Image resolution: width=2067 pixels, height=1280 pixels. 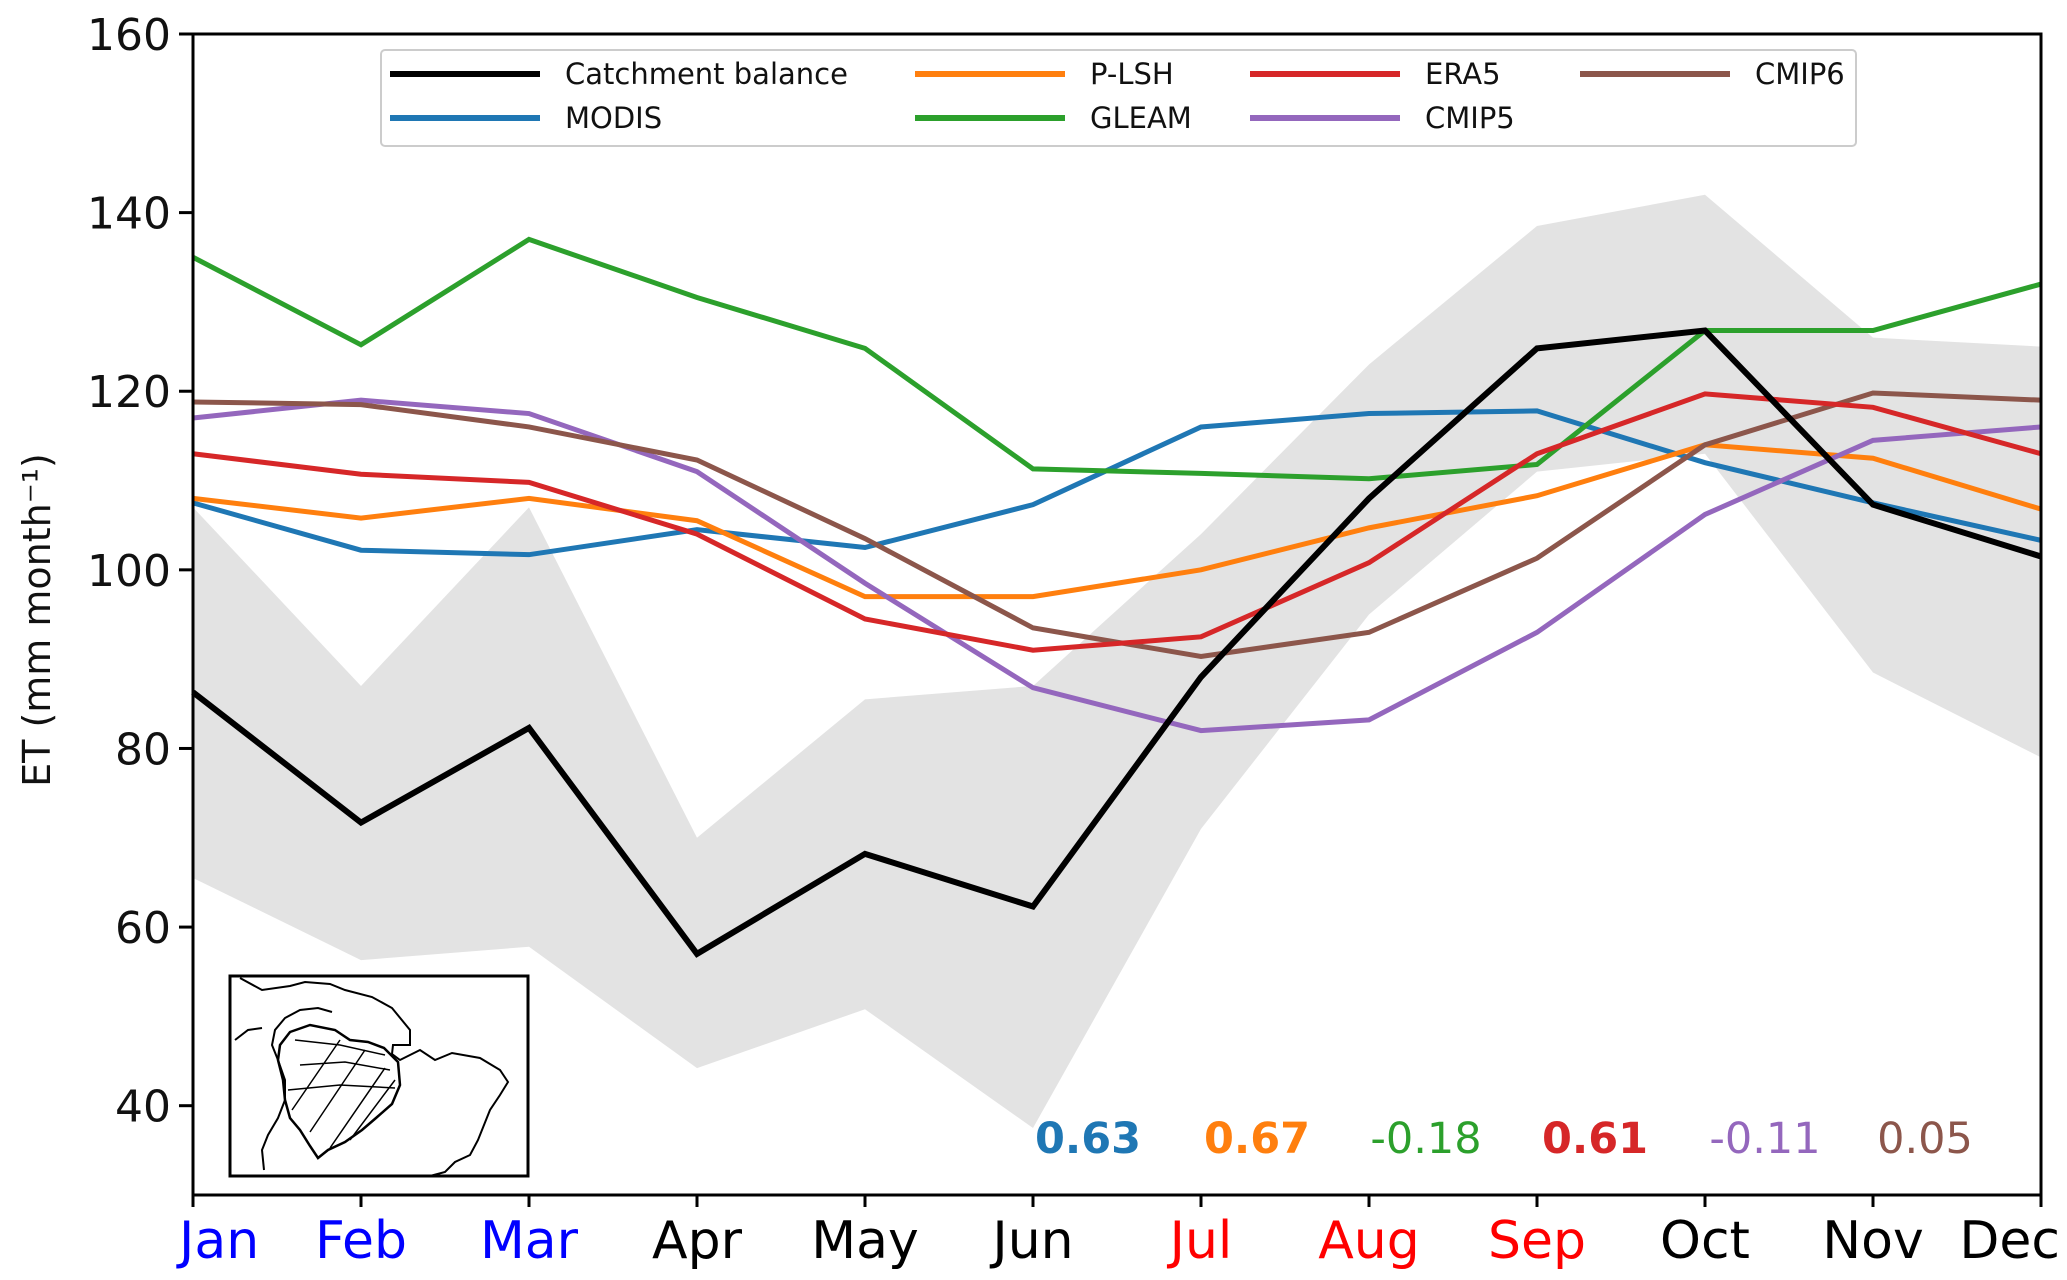 What do you see at coordinates (1118, 98) in the screenshot?
I see `legend` at bounding box center [1118, 98].